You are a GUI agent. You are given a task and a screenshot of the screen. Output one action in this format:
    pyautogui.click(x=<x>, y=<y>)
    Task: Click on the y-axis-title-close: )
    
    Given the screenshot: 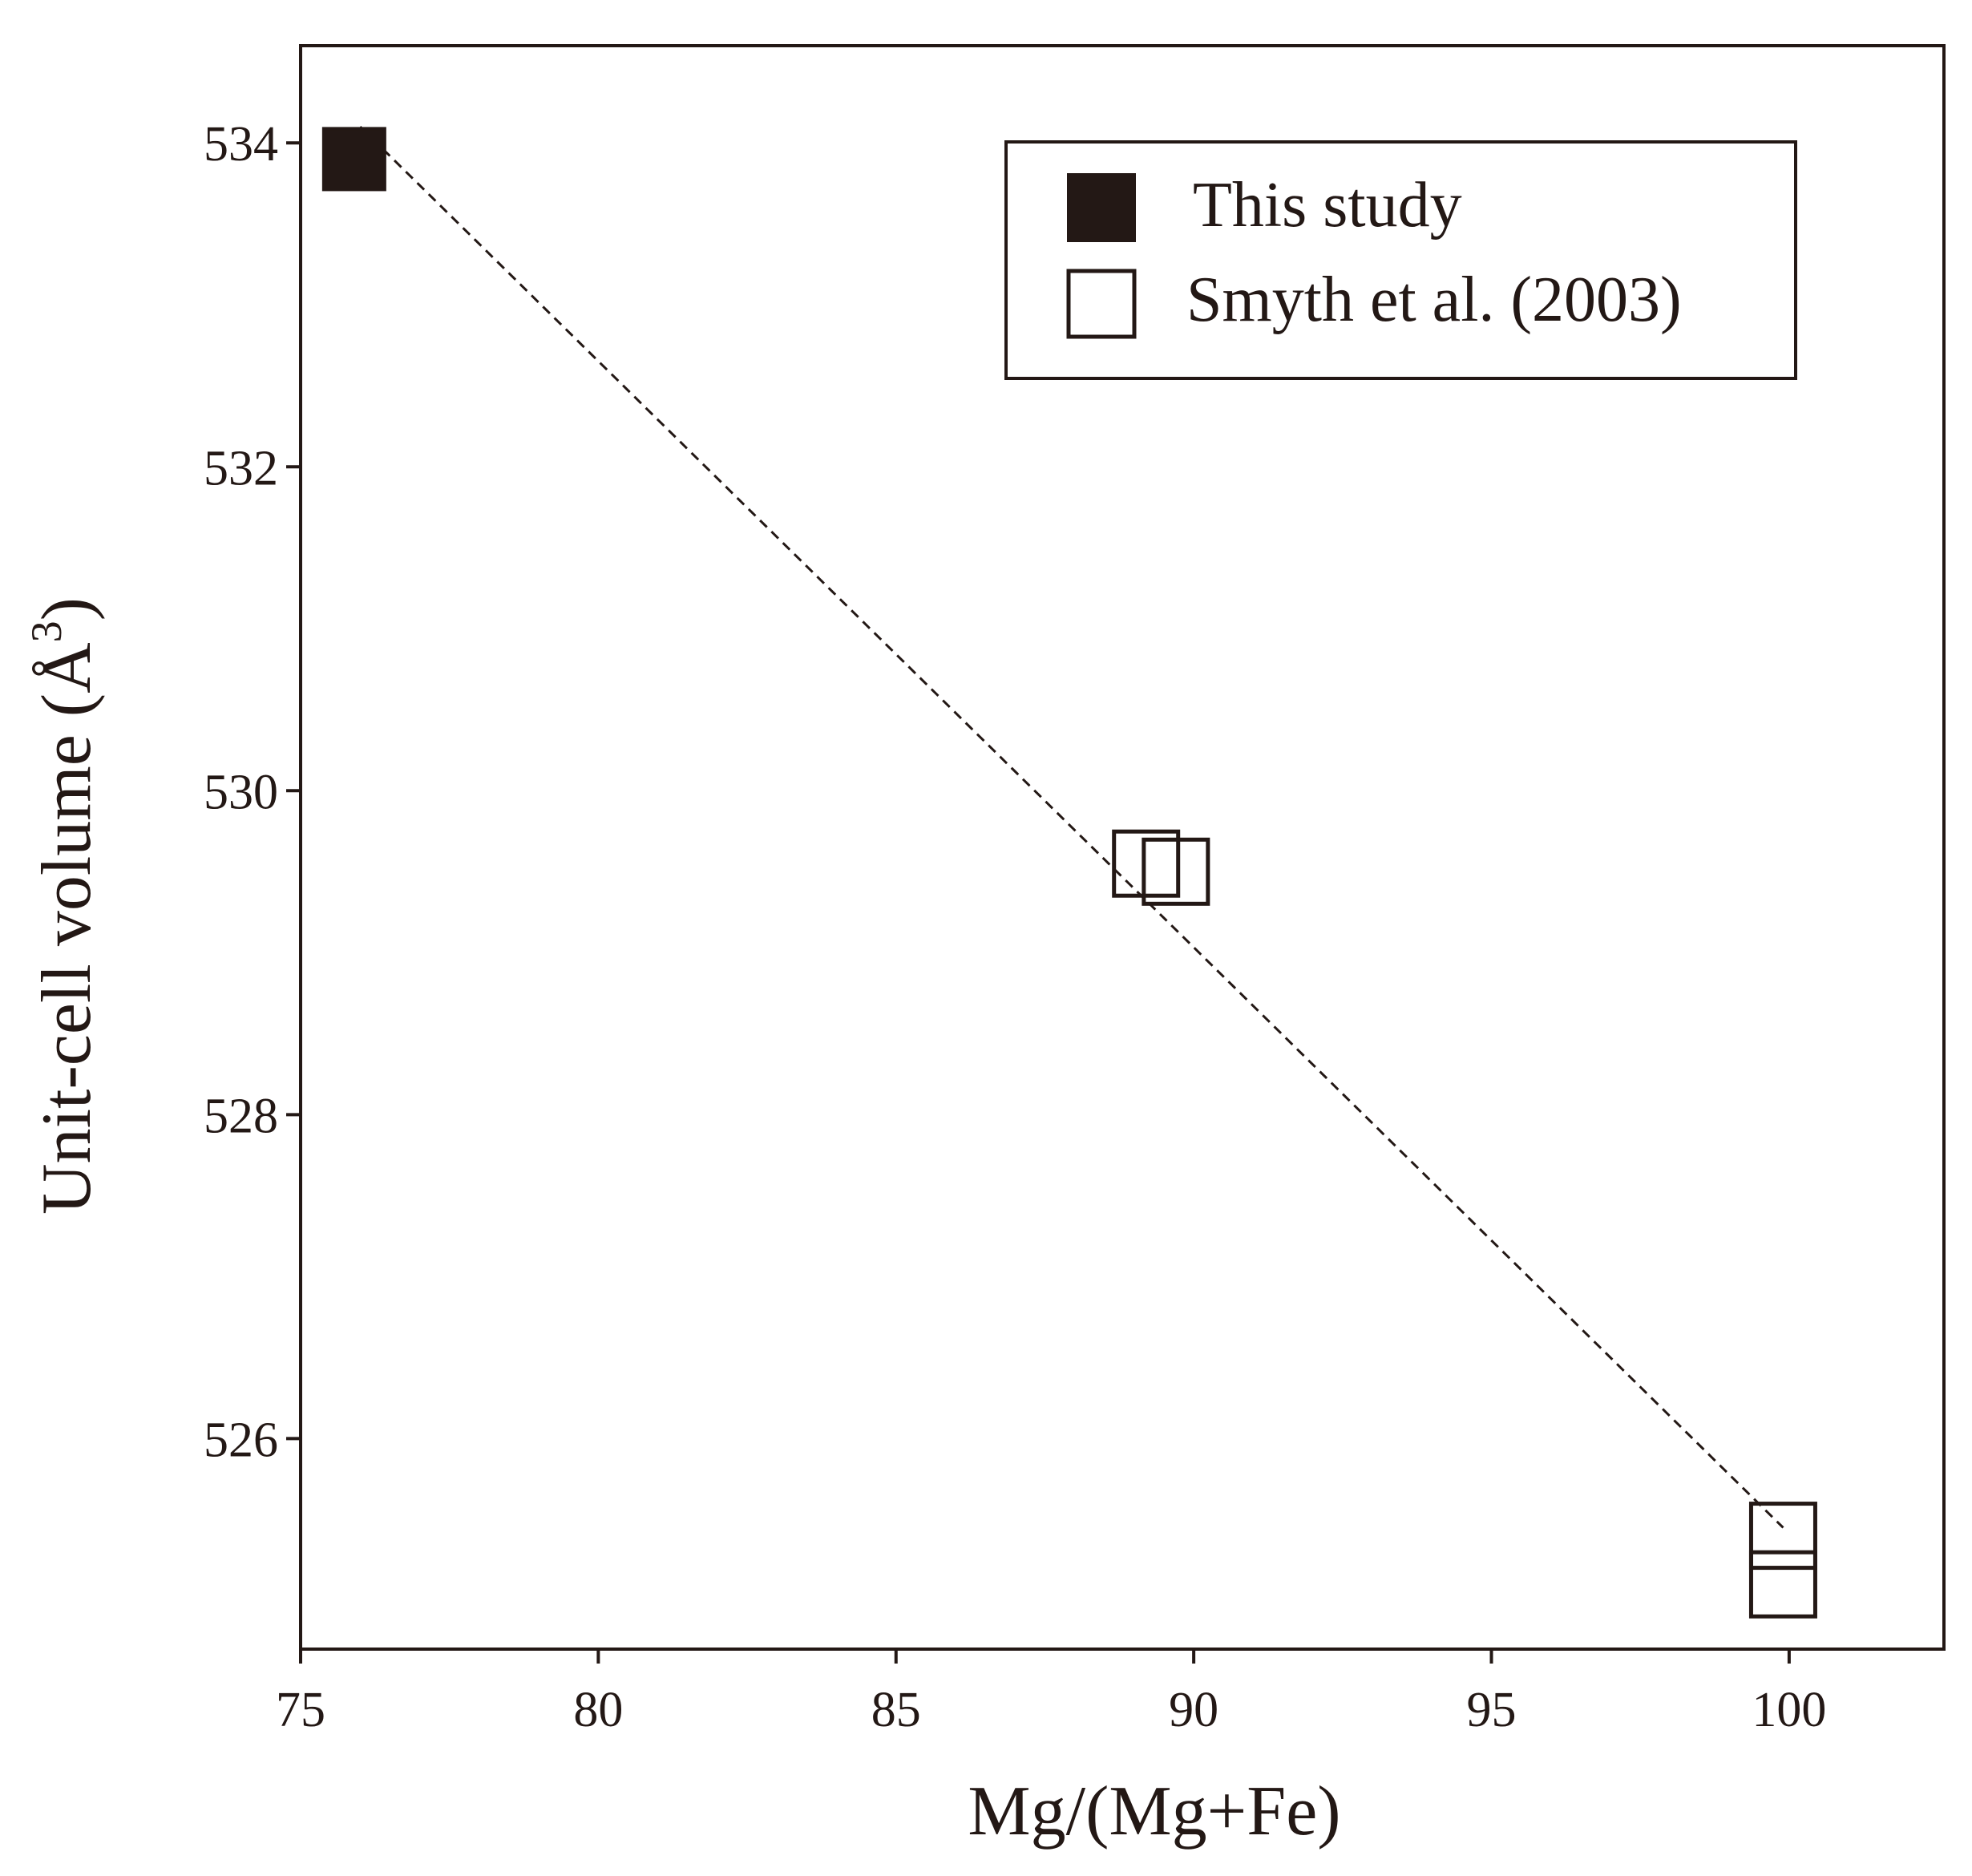 What is the action you would take?
    pyautogui.click(x=67, y=609)
    